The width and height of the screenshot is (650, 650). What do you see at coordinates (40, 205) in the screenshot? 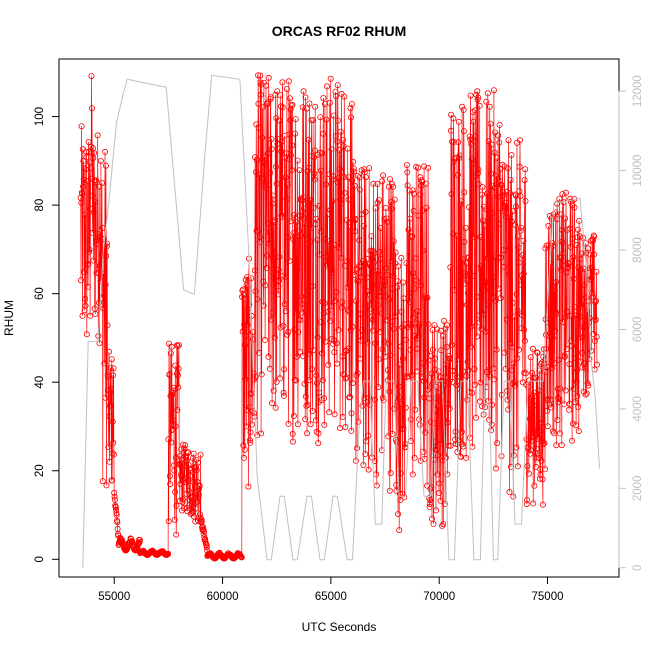
I see `y-tick-label: 80` at bounding box center [40, 205].